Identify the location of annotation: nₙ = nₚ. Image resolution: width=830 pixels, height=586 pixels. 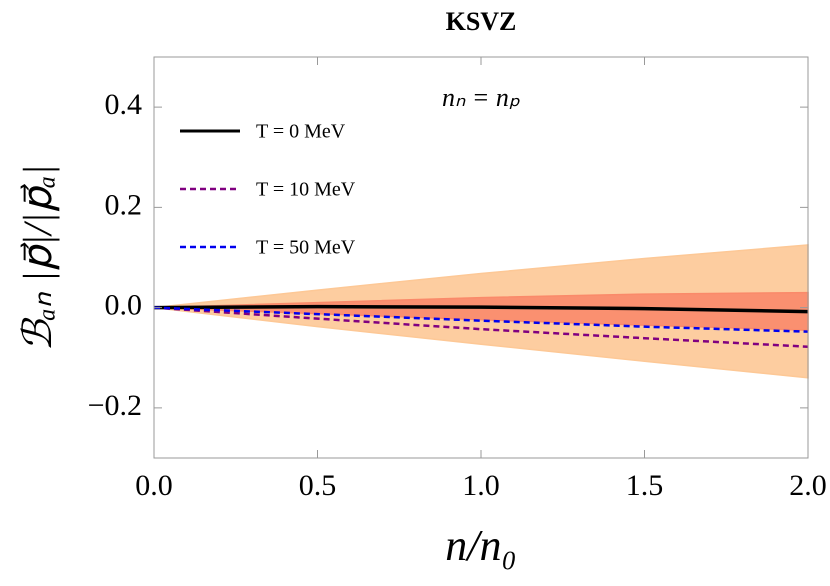
(481, 97).